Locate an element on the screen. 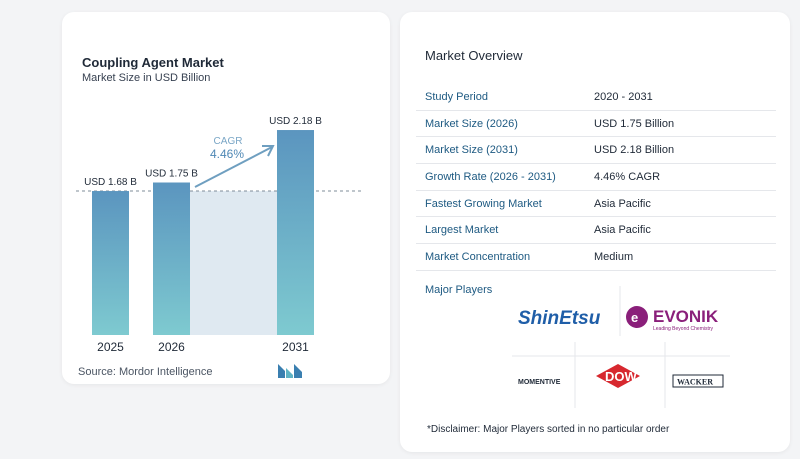 The width and height of the screenshot is (800, 459). data-label: USD 2.18 B is located at coordinates (295, 121).